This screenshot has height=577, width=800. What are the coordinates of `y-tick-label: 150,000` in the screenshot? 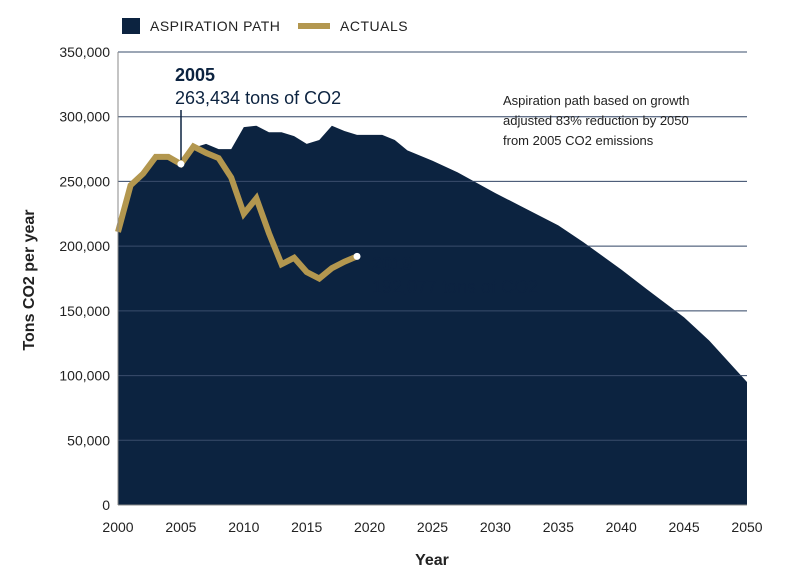 It's located at (84, 311).